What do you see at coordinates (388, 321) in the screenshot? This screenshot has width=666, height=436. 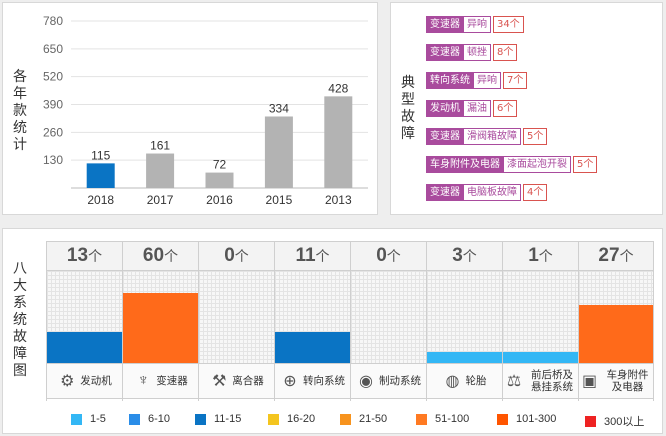 I see `system-column: 0个 ◉ 制动系统` at bounding box center [388, 321].